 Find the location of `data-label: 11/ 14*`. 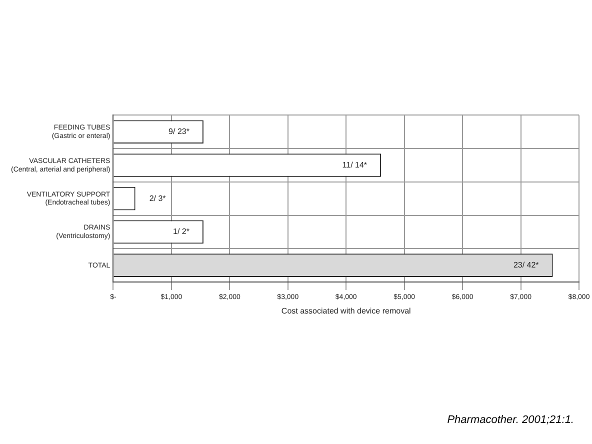

data-label: 11/ 14* is located at coordinates (355, 165).